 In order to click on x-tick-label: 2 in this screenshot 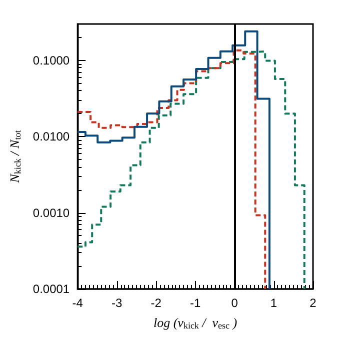, I will do `click(313, 303)`.